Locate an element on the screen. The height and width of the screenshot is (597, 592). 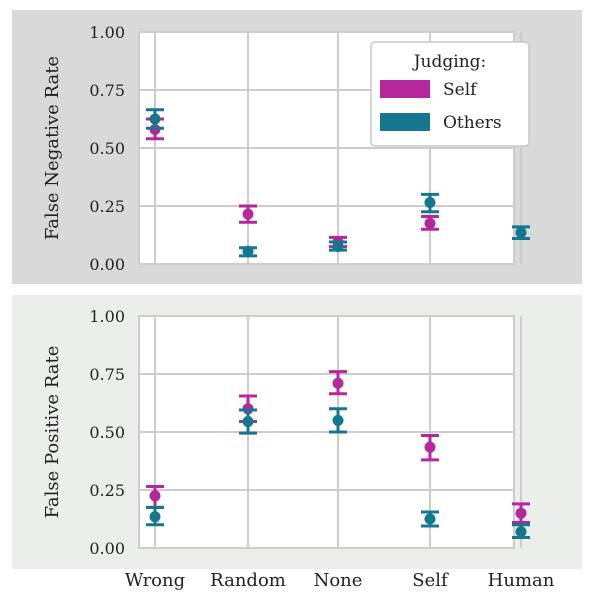
y-axis-label: False Positive Rate is located at coordinates (52, 432).